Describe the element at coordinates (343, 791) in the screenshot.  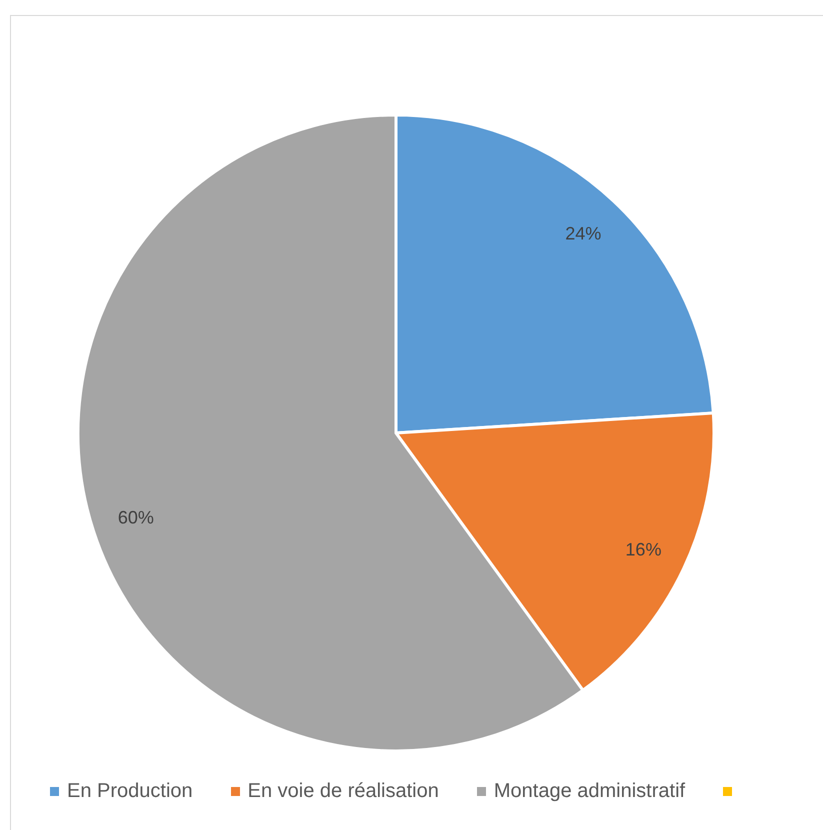
I see `legend-label: En voie de réalisation` at that location.